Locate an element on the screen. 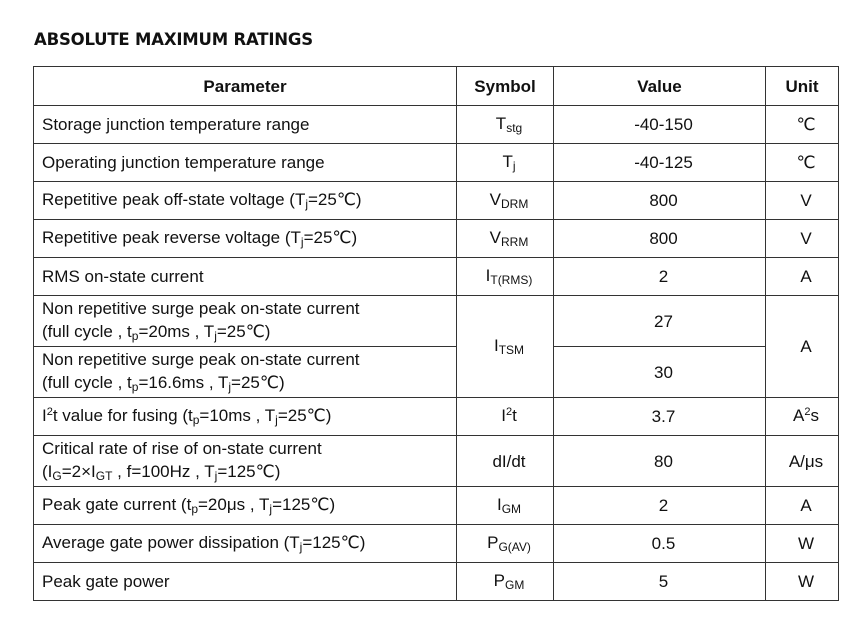 The image size is (868, 641). parameter-text: Average gate power dissipation (T is located at coordinates (171, 542).